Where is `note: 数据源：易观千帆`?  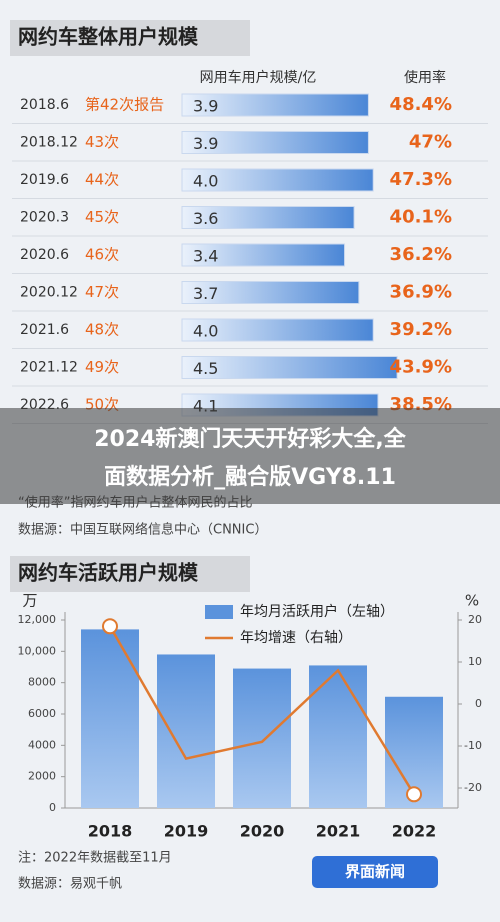 note: 数据源：易观千帆 is located at coordinates (70, 884).